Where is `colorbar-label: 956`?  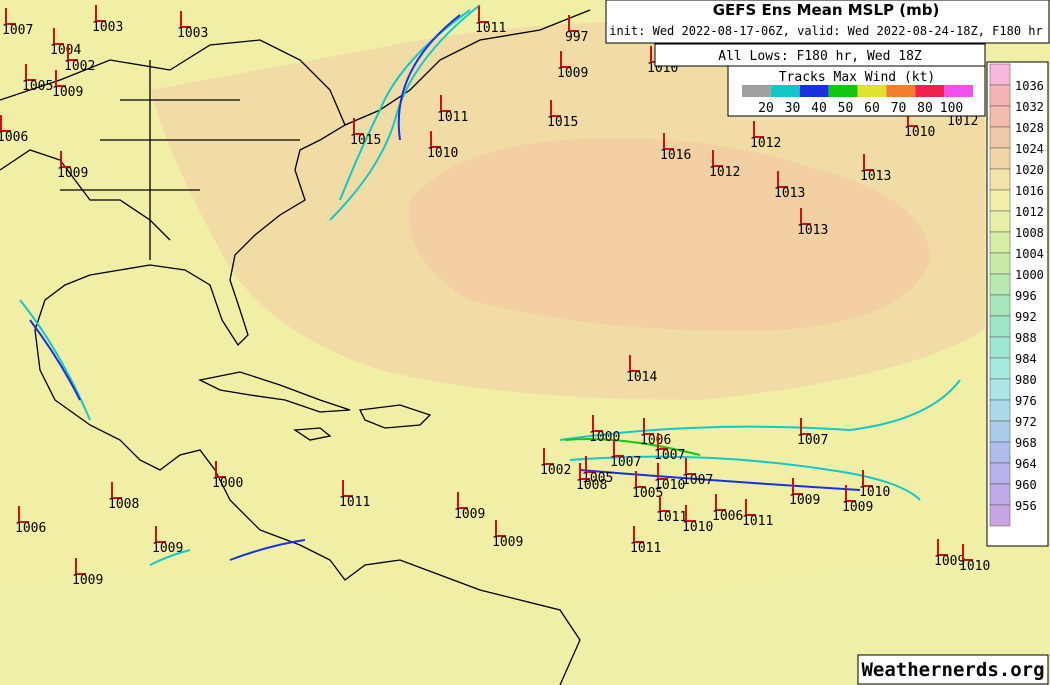 colorbar-label: 956 is located at coordinates (1026, 506).